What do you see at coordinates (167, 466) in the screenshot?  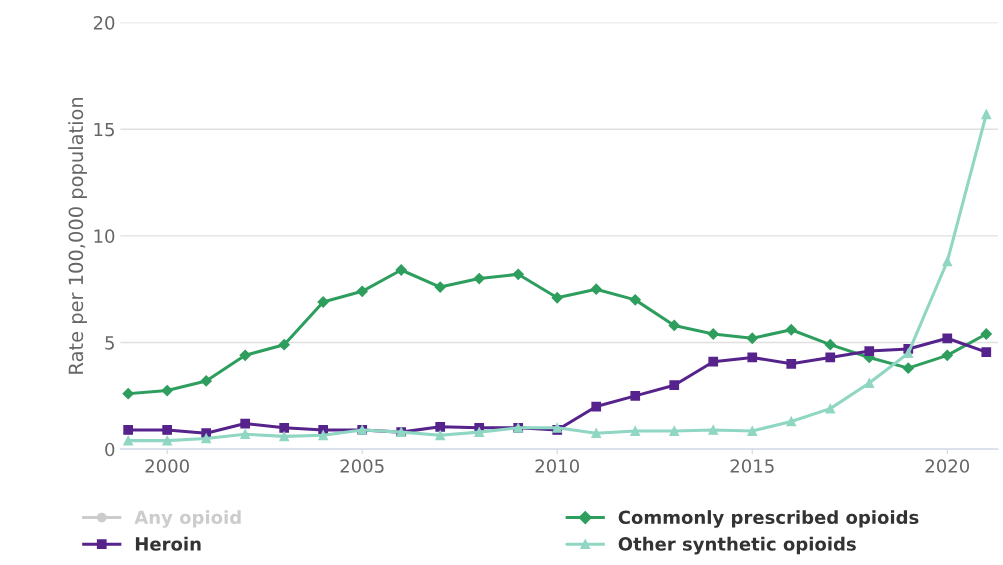 I see `x-tick-label: 2000` at bounding box center [167, 466].